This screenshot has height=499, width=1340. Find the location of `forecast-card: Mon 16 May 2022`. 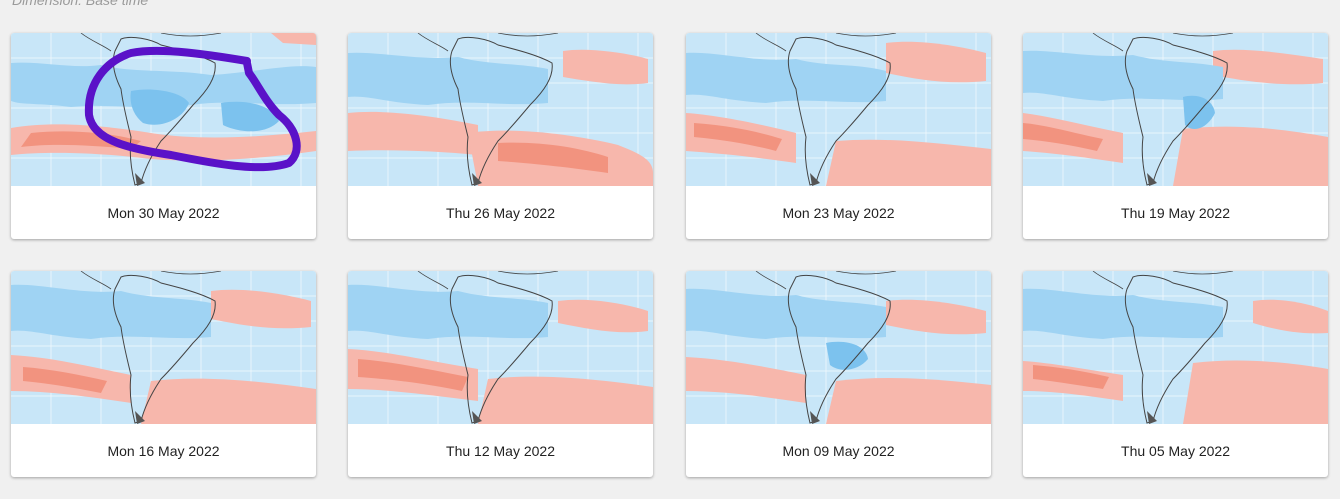

forecast-card: Mon 16 May 2022 is located at coordinates (163, 374).